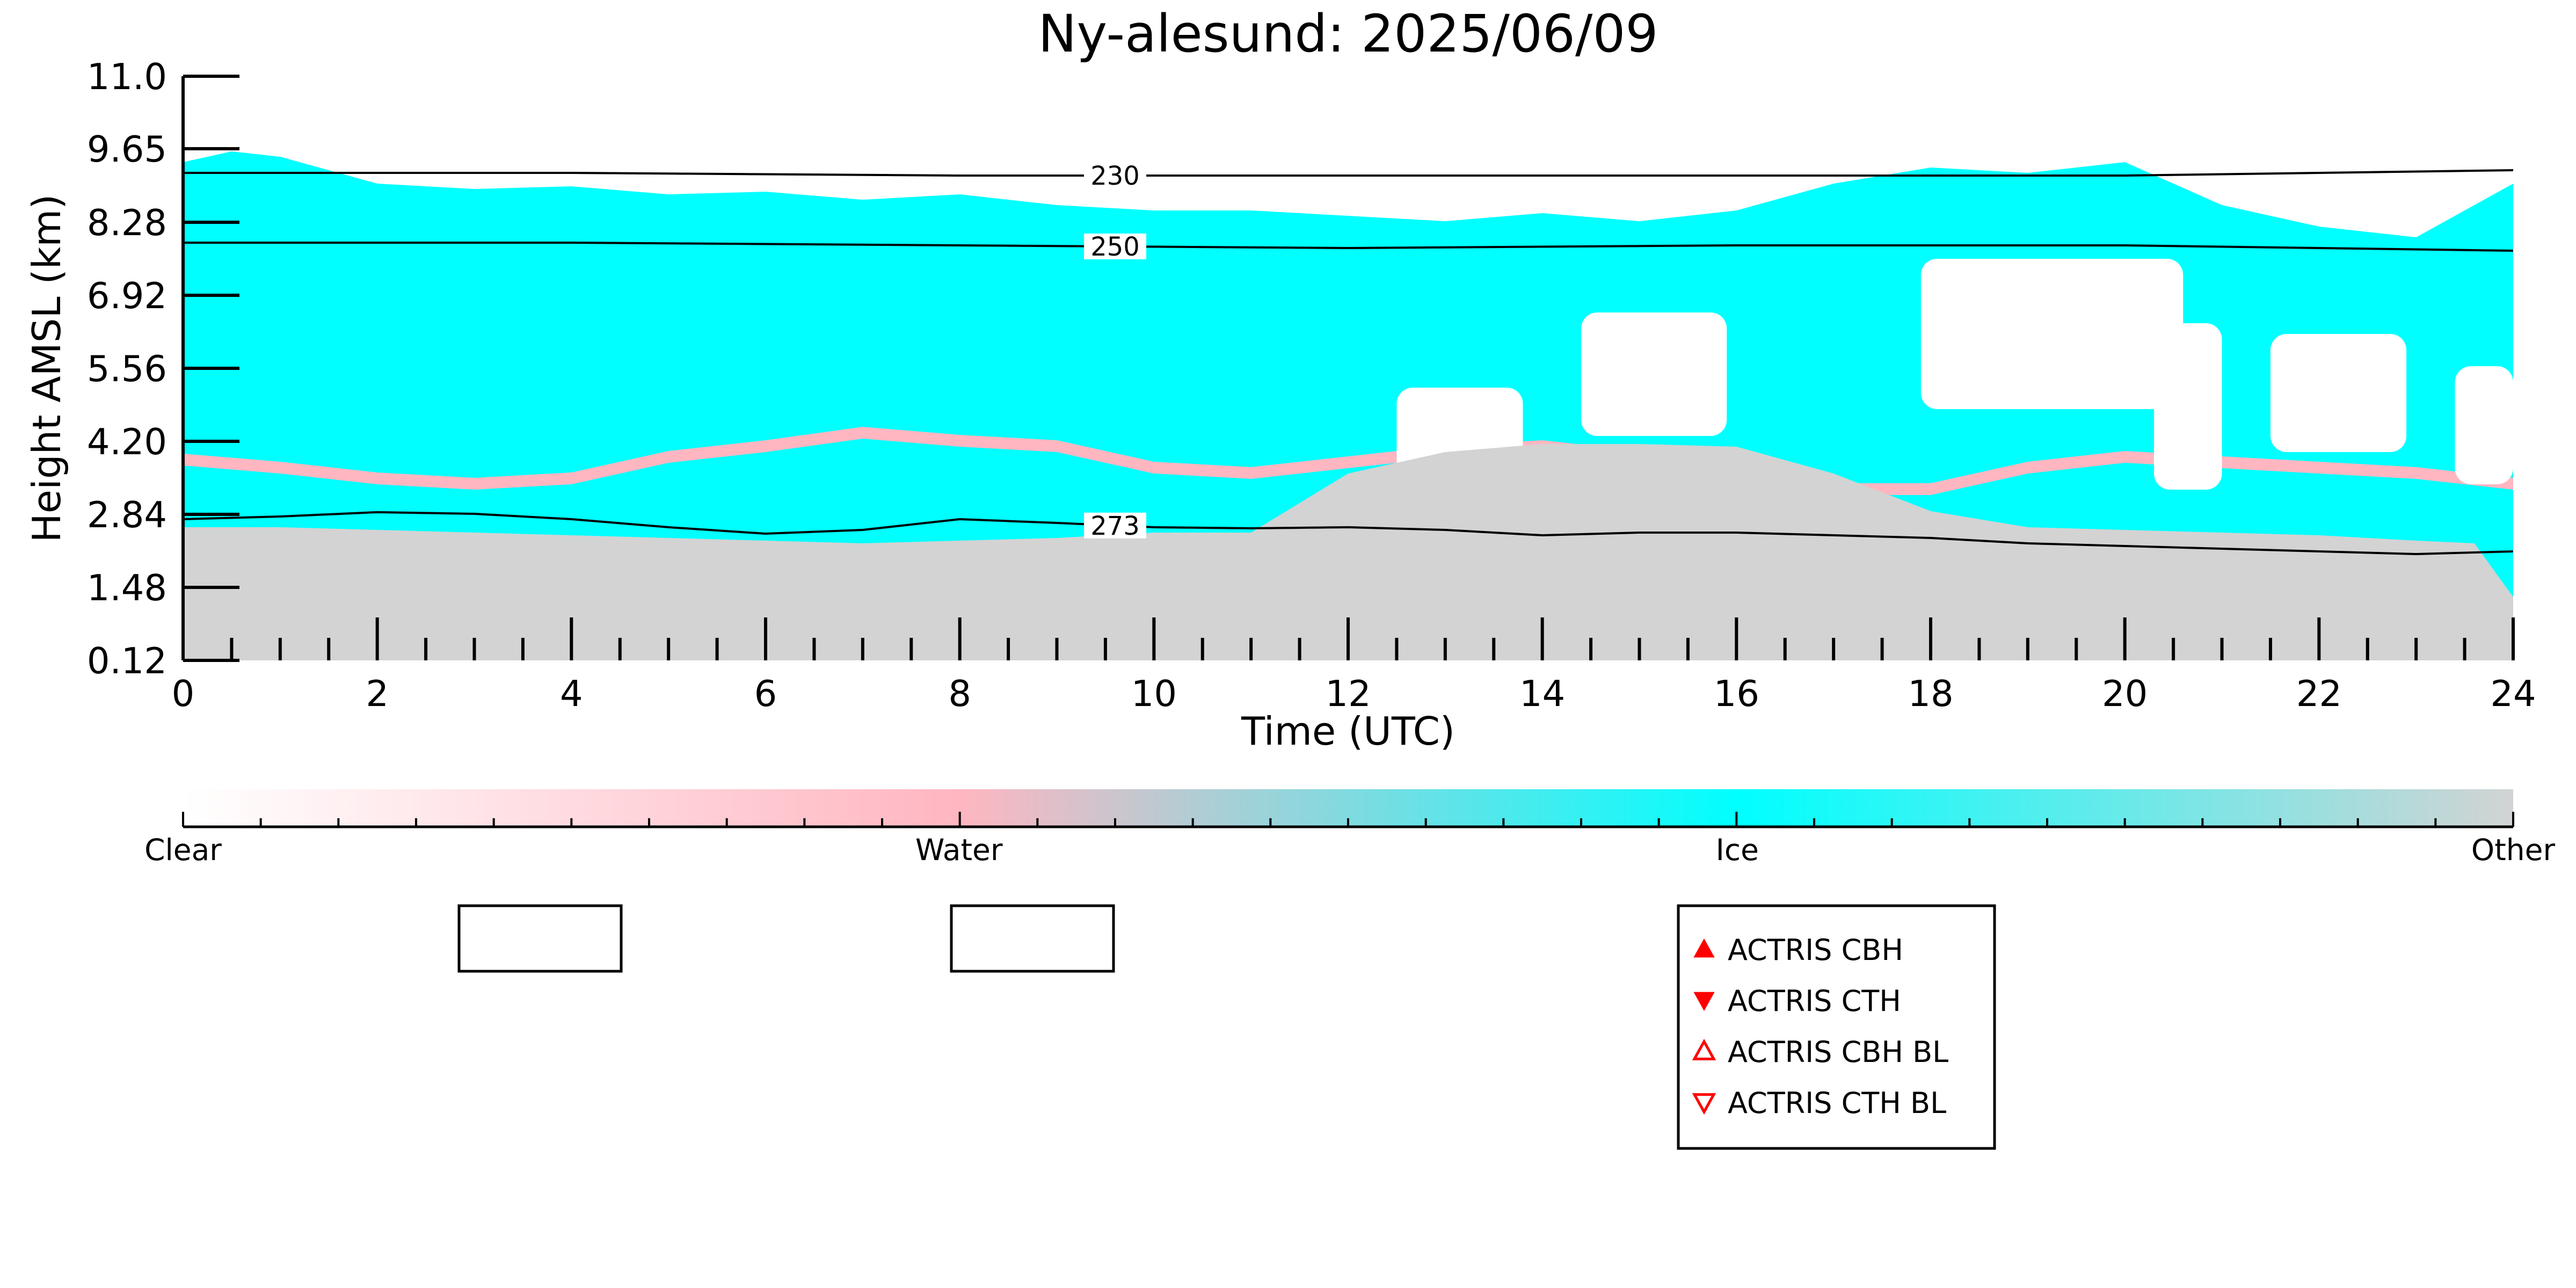 The image size is (2576, 1288). Describe the element at coordinates (183, 850) in the screenshot. I see `colorbar-label-clear: Clear` at that location.